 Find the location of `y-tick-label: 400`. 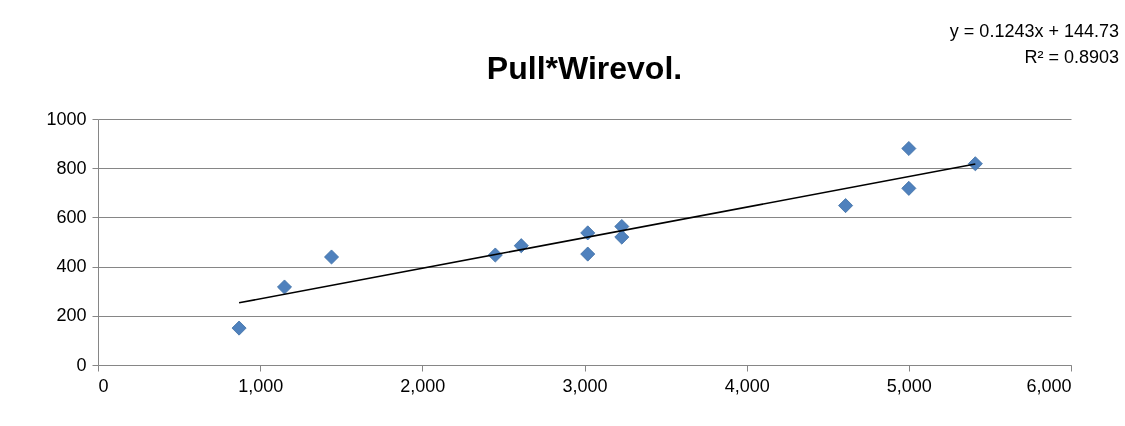

y-tick-label: 400 is located at coordinates (71, 266).